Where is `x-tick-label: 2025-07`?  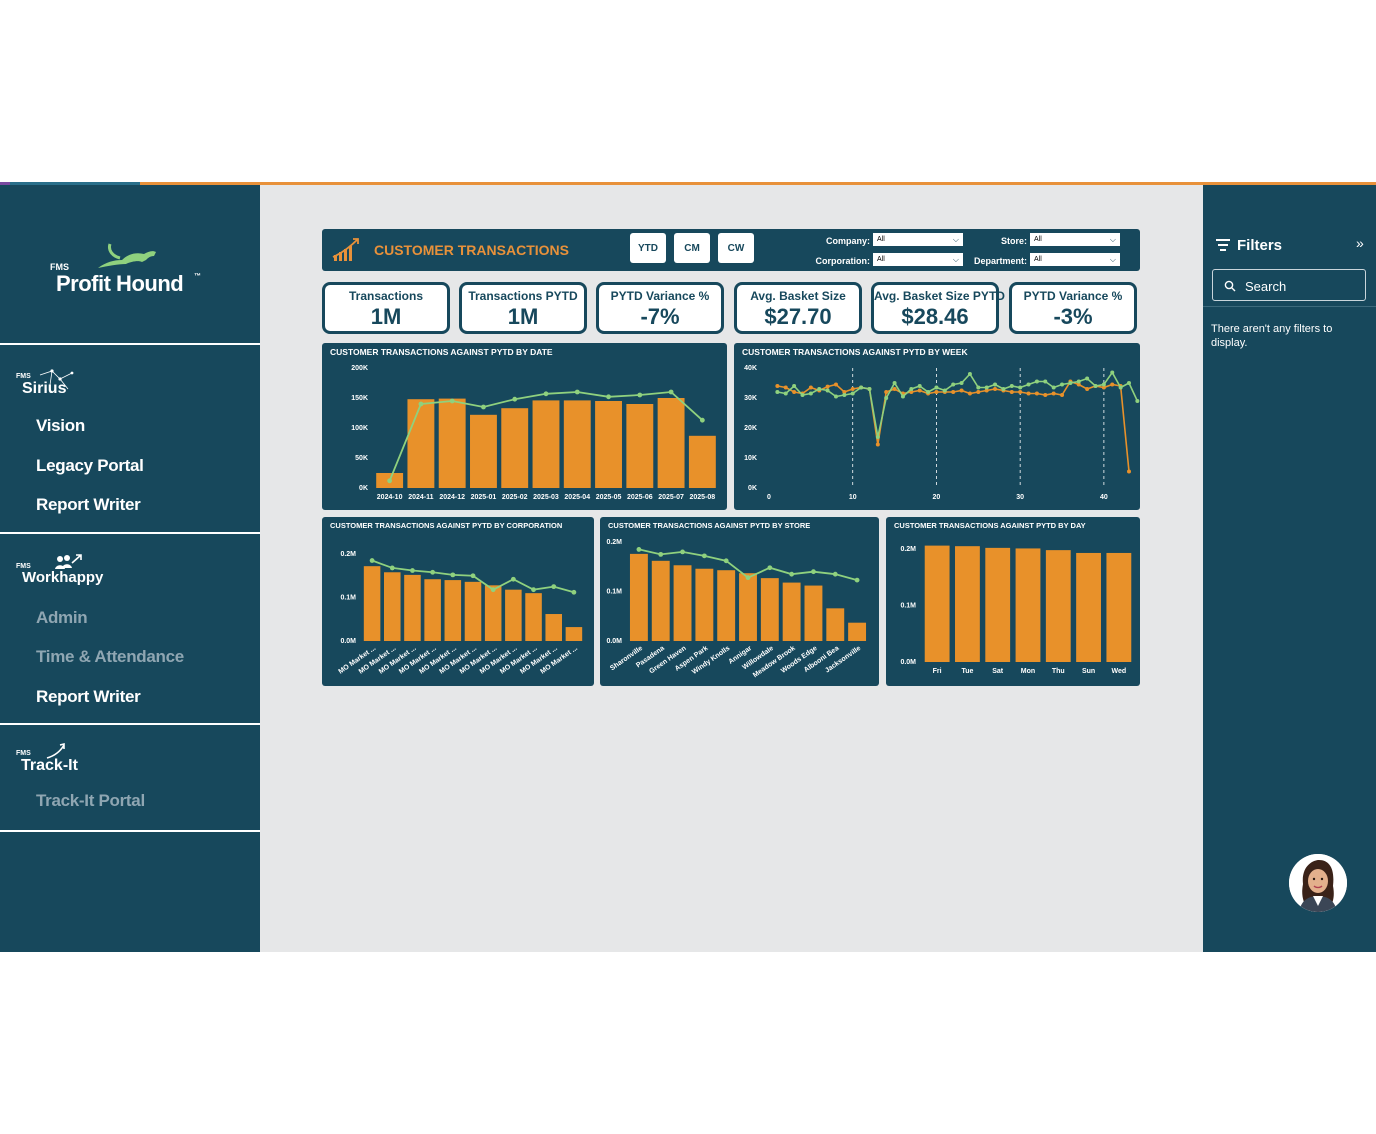
x-tick-label: 2025-07 is located at coordinates (671, 497).